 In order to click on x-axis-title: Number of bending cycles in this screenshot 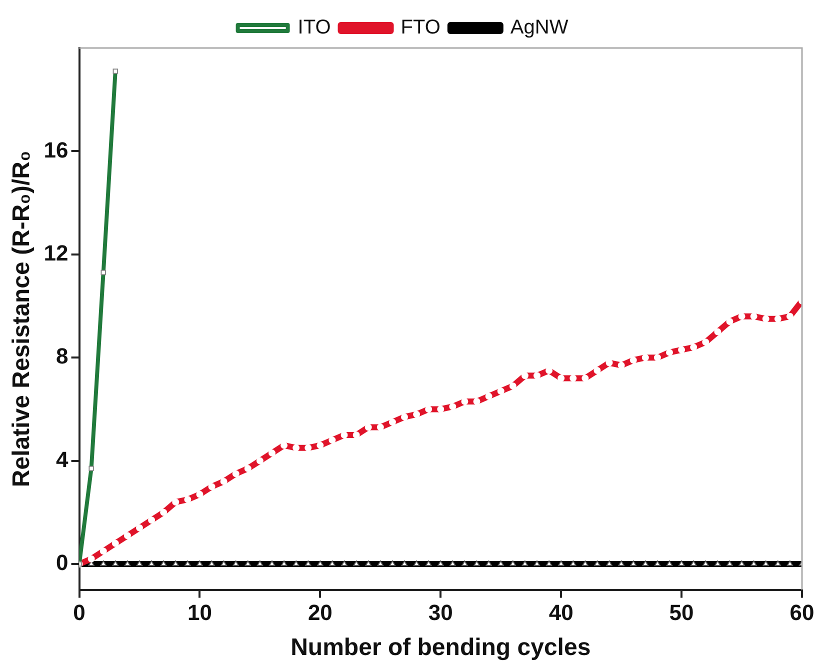, I will do `click(440, 648)`.